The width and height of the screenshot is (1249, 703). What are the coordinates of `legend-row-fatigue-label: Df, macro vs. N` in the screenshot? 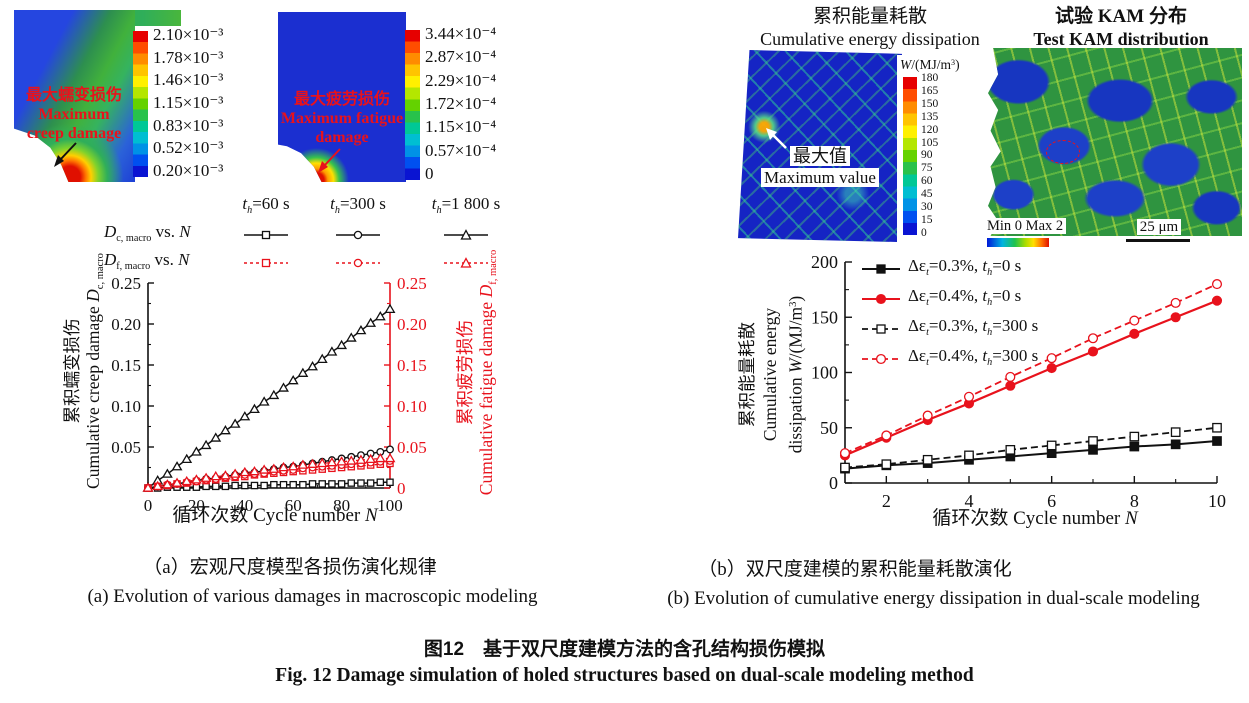 It's located at (147, 261).